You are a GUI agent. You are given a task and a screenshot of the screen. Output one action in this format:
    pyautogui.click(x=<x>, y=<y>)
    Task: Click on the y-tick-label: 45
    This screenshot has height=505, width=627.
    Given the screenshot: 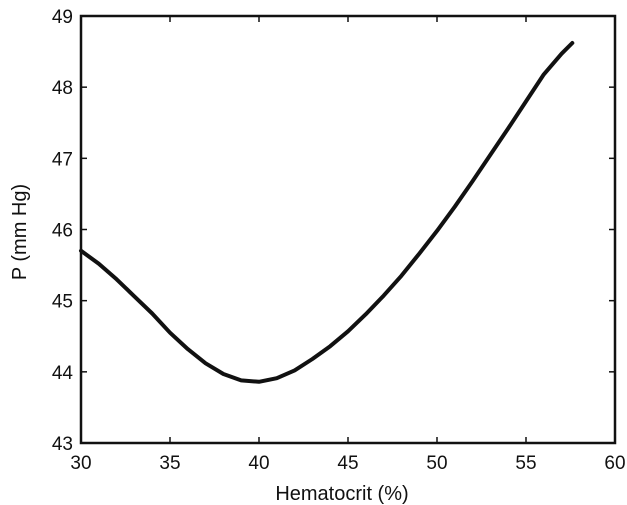 What is the action you would take?
    pyautogui.click(x=62, y=302)
    